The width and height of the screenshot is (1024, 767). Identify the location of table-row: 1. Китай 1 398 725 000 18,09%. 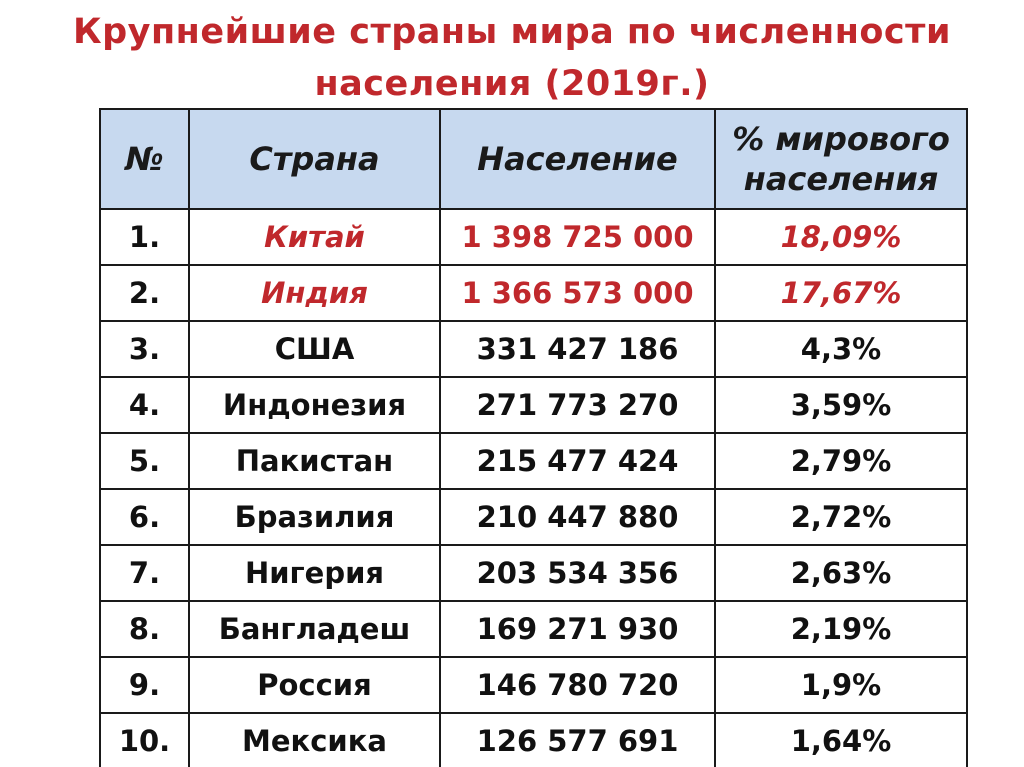
(533, 237).